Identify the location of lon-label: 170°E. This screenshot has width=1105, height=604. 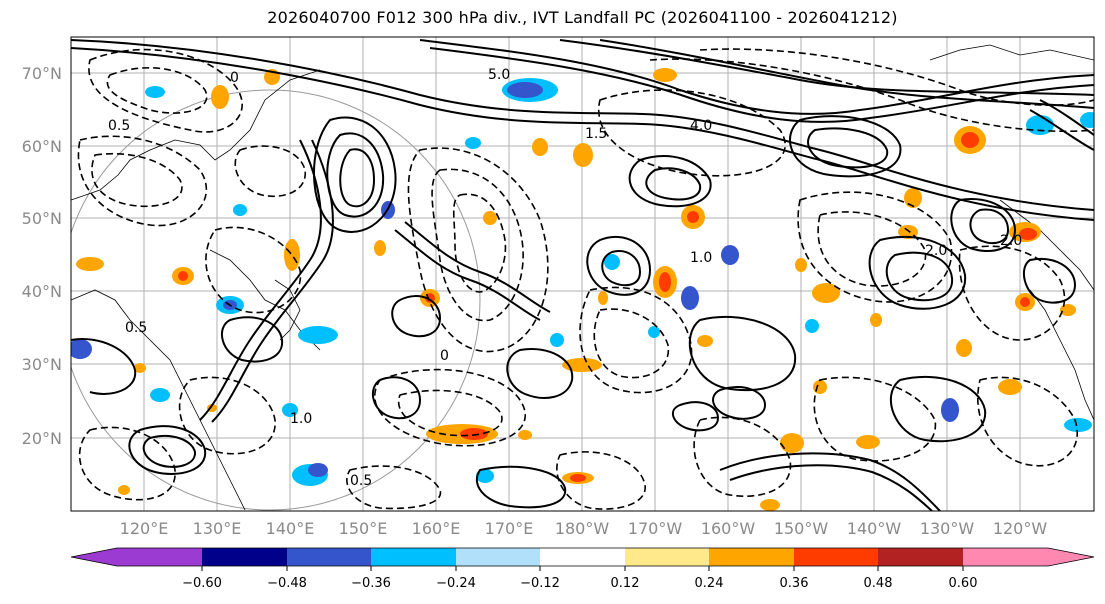
(509, 528).